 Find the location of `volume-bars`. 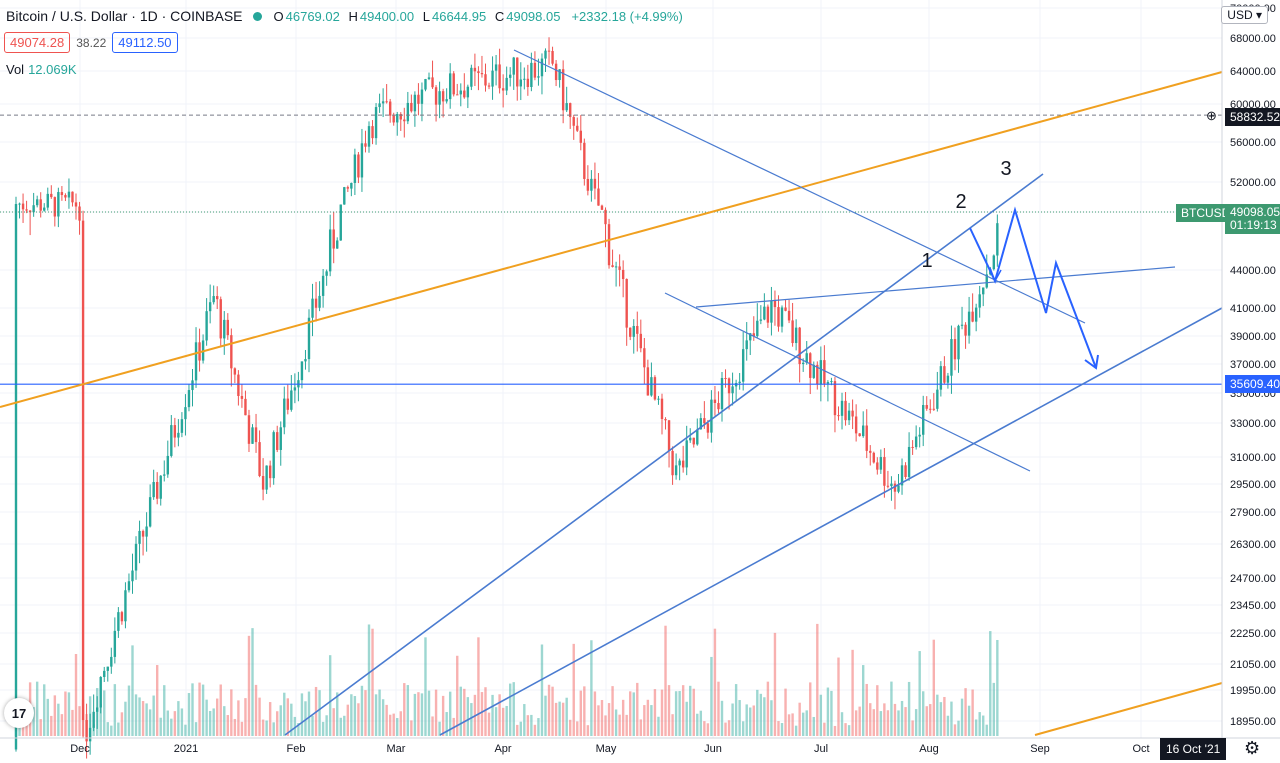

volume-bars is located at coordinates (506, 679).